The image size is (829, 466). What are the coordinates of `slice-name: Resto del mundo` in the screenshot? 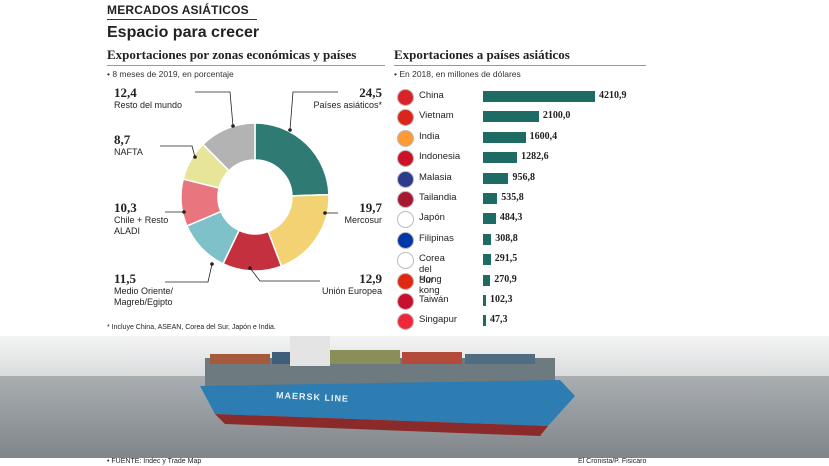 It's located at (148, 105).